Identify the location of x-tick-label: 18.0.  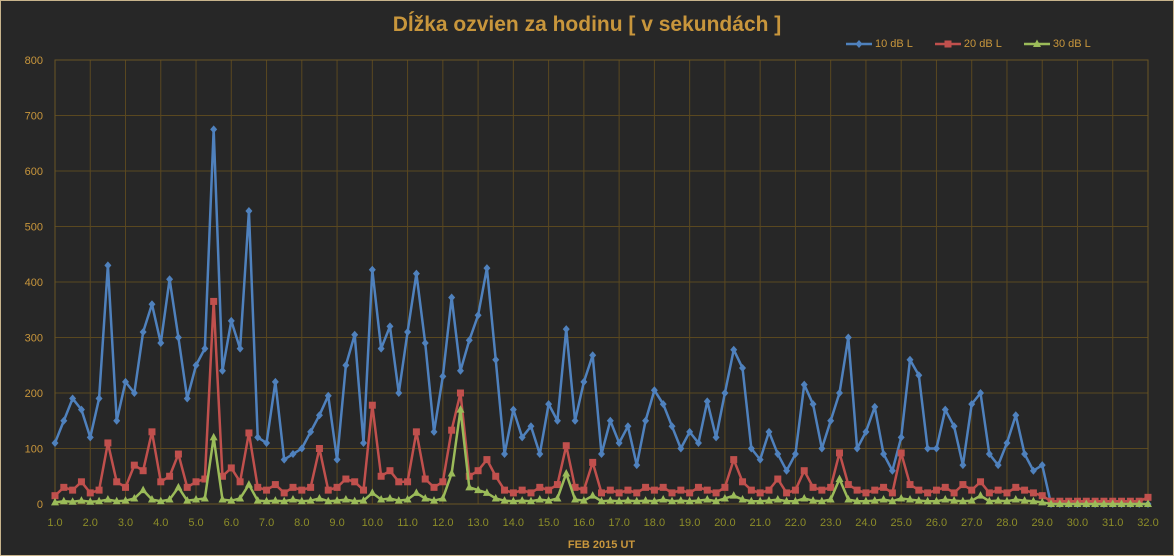
(654, 523).